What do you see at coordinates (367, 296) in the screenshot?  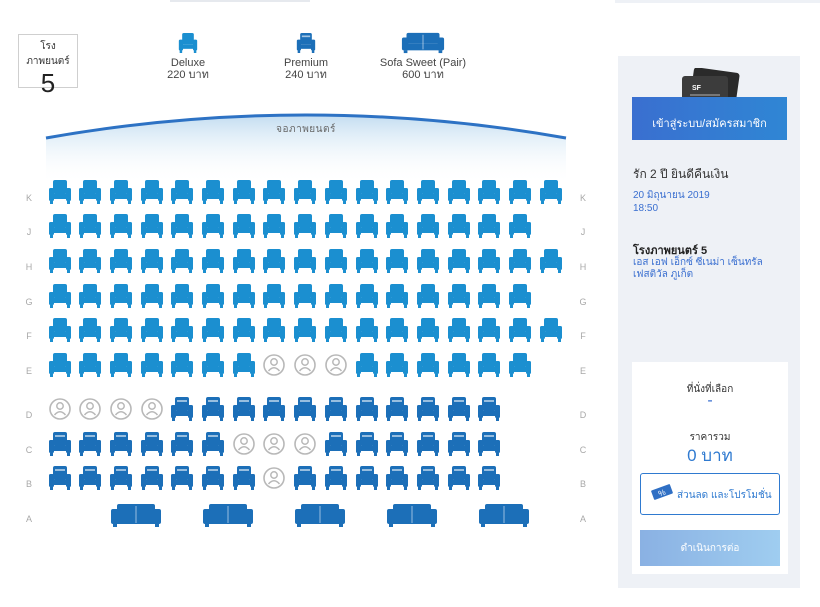 I see `seat-g11` at bounding box center [367, 296].